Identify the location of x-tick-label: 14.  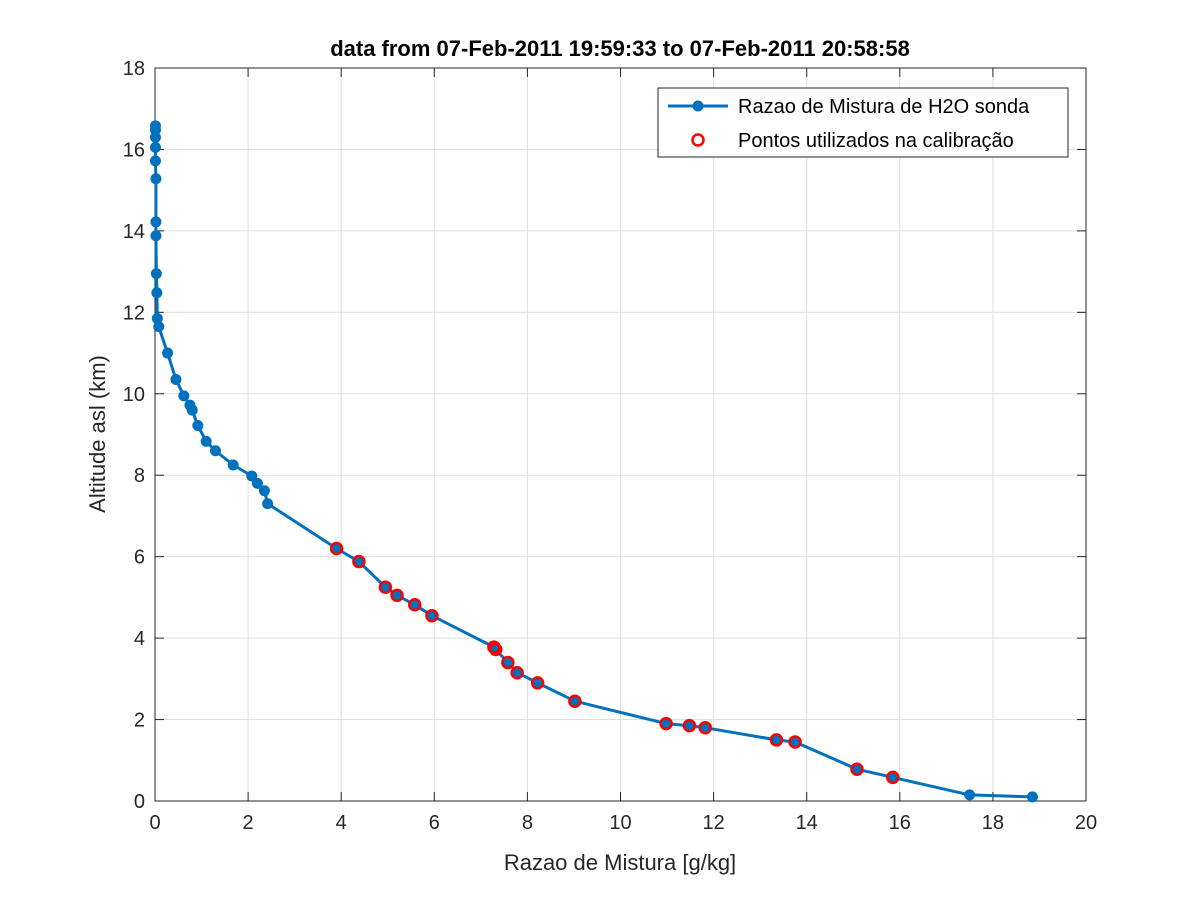
(807, 823).